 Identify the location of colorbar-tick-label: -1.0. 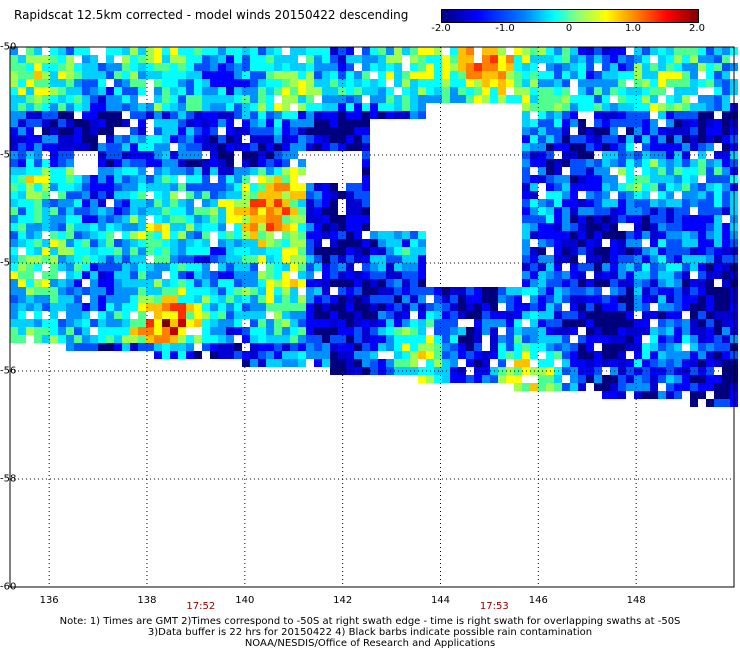
(505, 28).